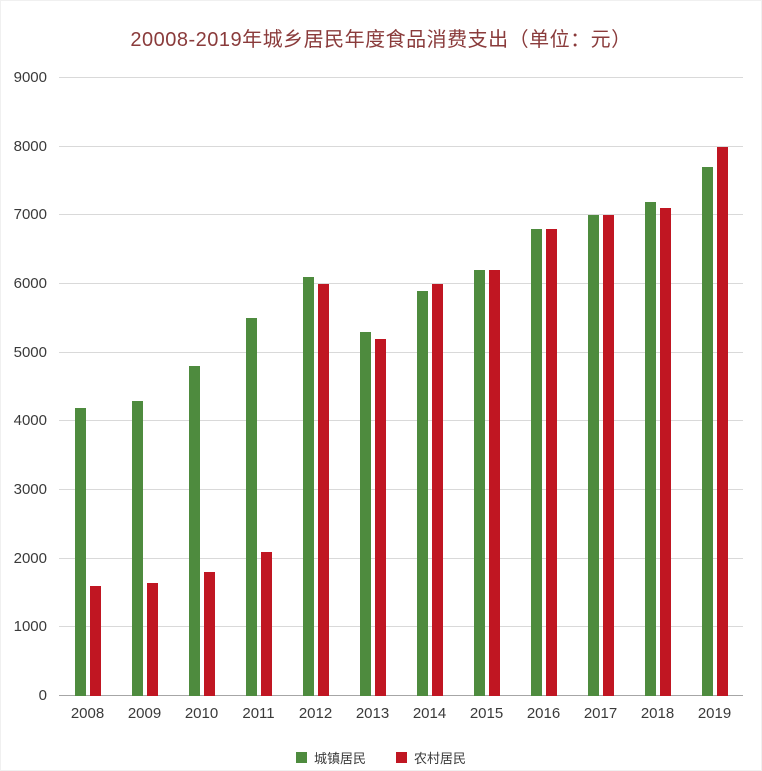 Image resolution: width=762 pixels, height=771 pixels. Describe the element at coordinates (308, 486) in the screenshot. I see `bar-城镇居民-2012` at that location.